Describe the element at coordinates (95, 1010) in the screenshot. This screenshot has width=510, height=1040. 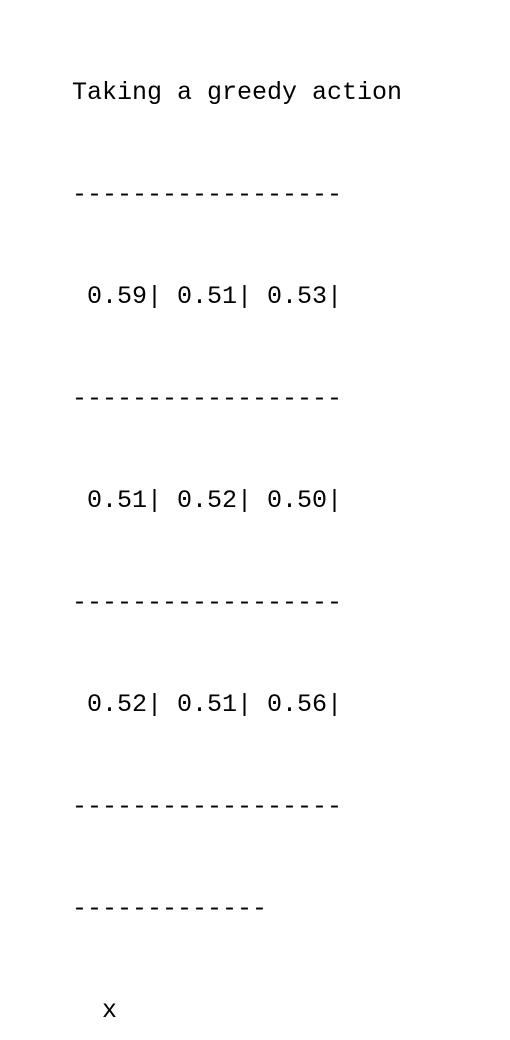
I see `board-row-1: x` at that location.